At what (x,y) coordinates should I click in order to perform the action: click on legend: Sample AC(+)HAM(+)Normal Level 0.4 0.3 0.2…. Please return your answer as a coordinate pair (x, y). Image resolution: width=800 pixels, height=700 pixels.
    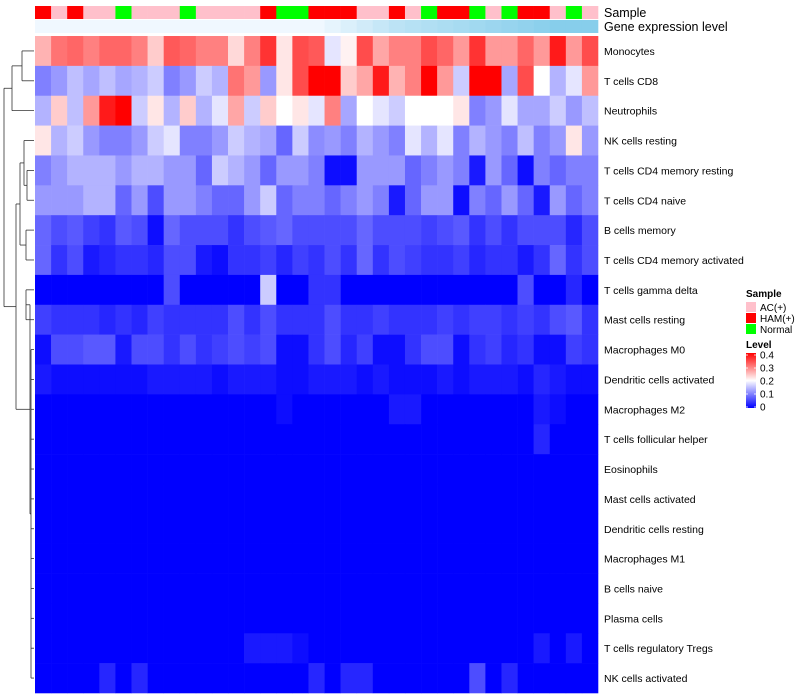
    Looking at the image, I should click on (770, 351).